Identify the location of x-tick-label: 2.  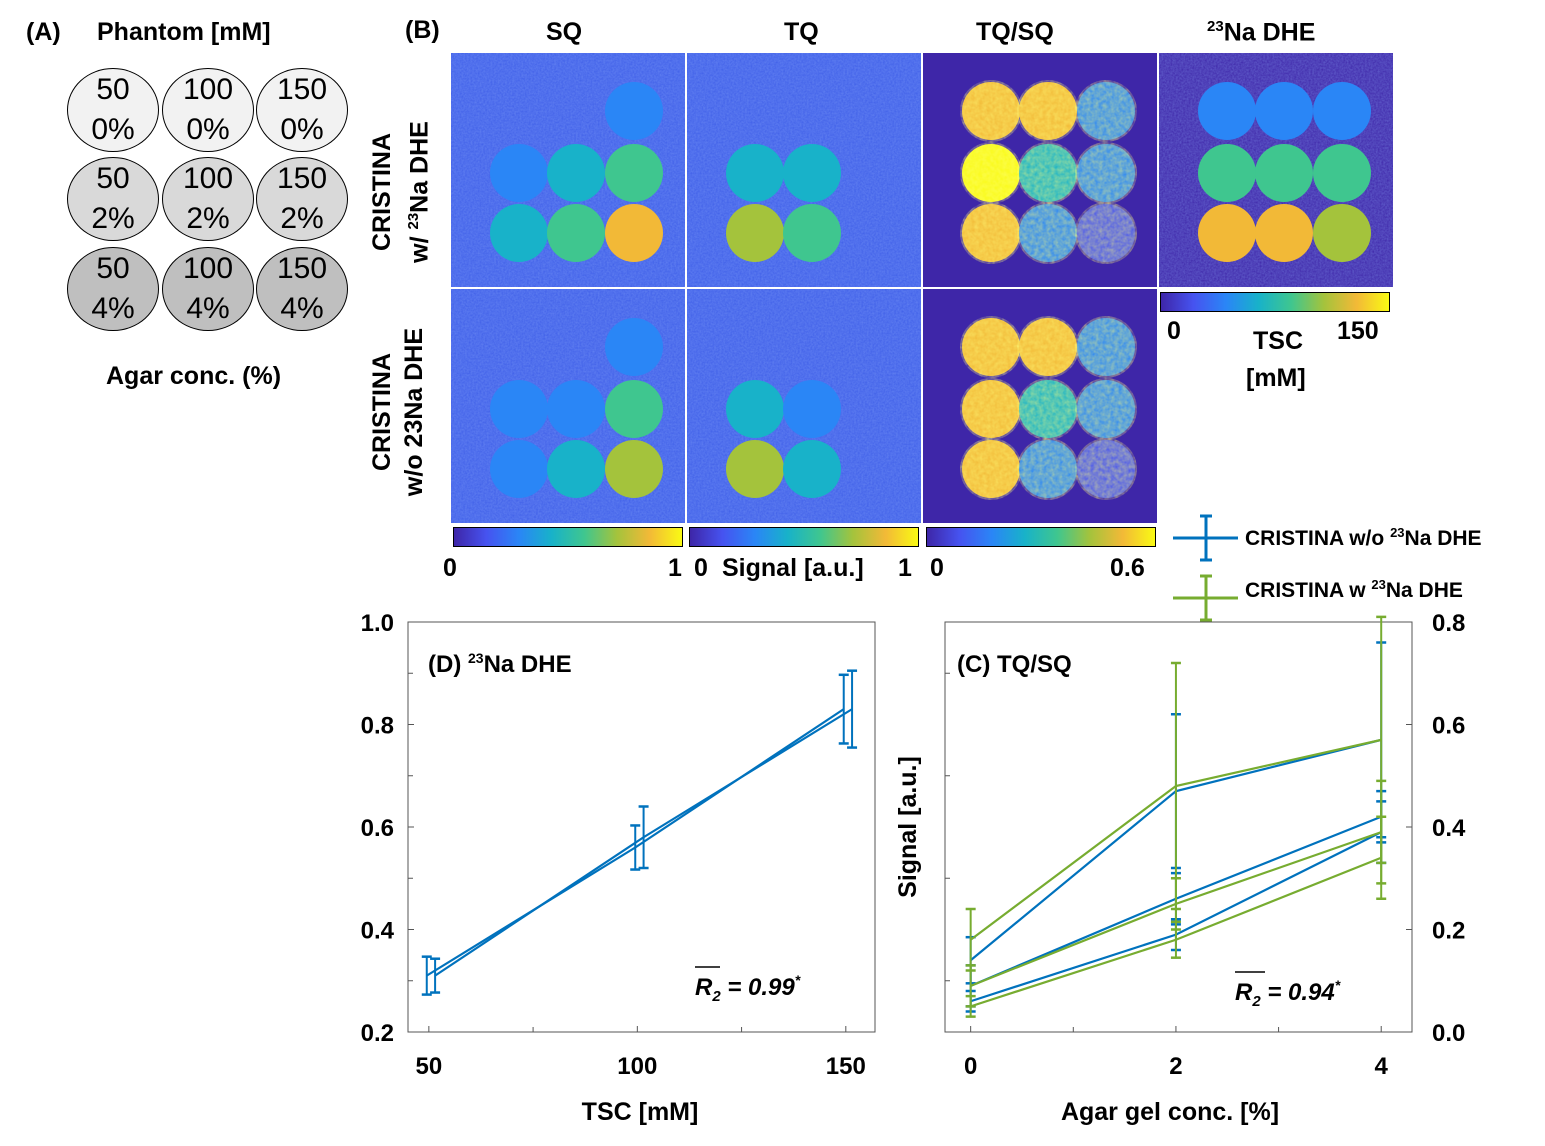
(1175, 1066).